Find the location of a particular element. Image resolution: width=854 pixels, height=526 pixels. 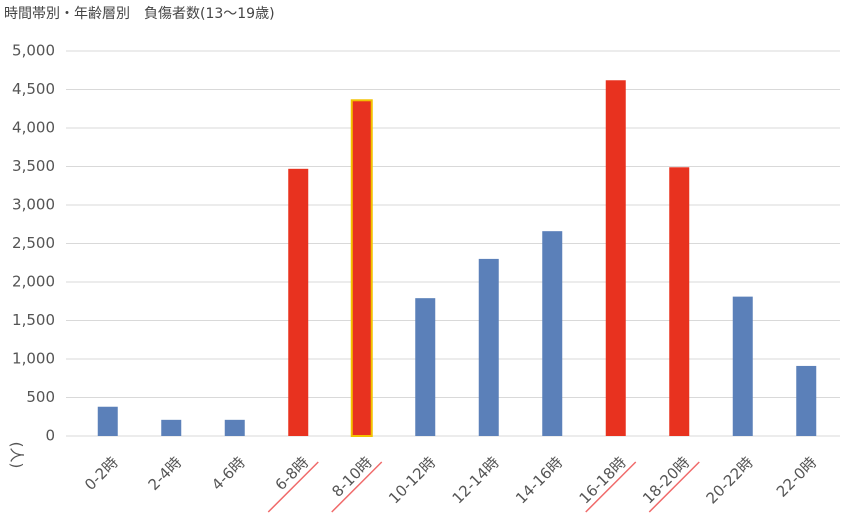

chart-title: 時間帯別・年齢層別 負傷者数(13〜19歳) is located at coordinates (139, 14).